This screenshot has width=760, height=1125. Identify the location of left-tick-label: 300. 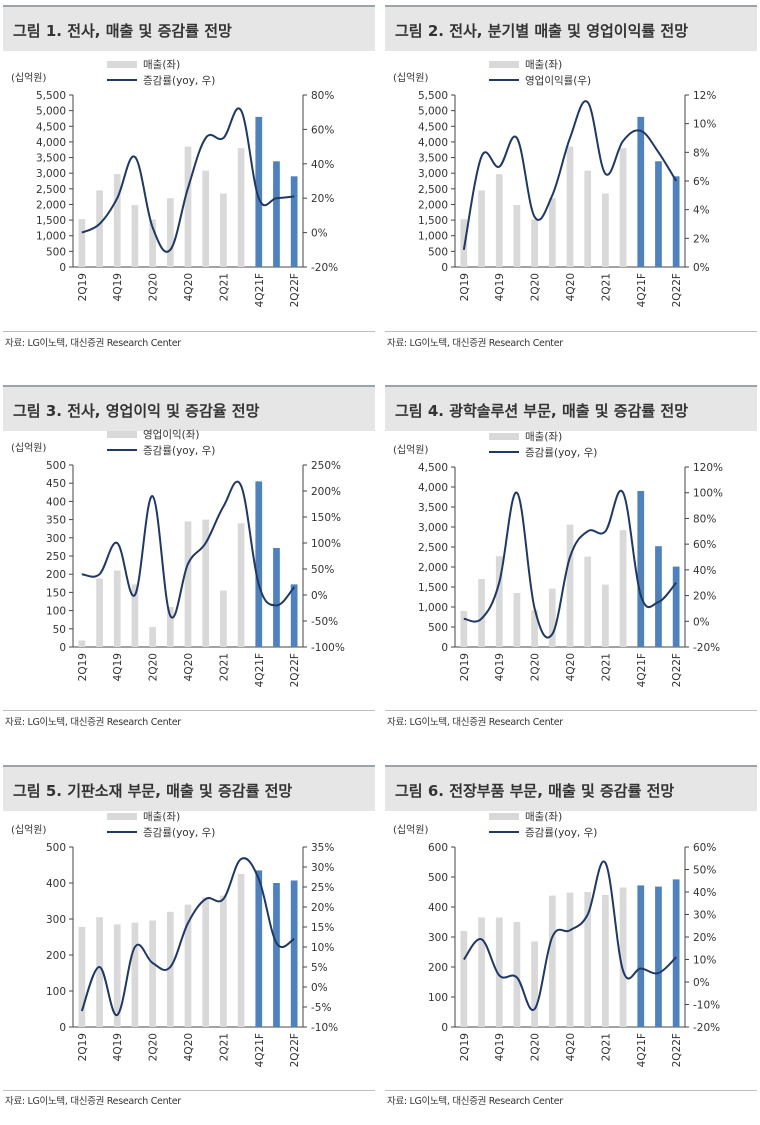
(56, 920).